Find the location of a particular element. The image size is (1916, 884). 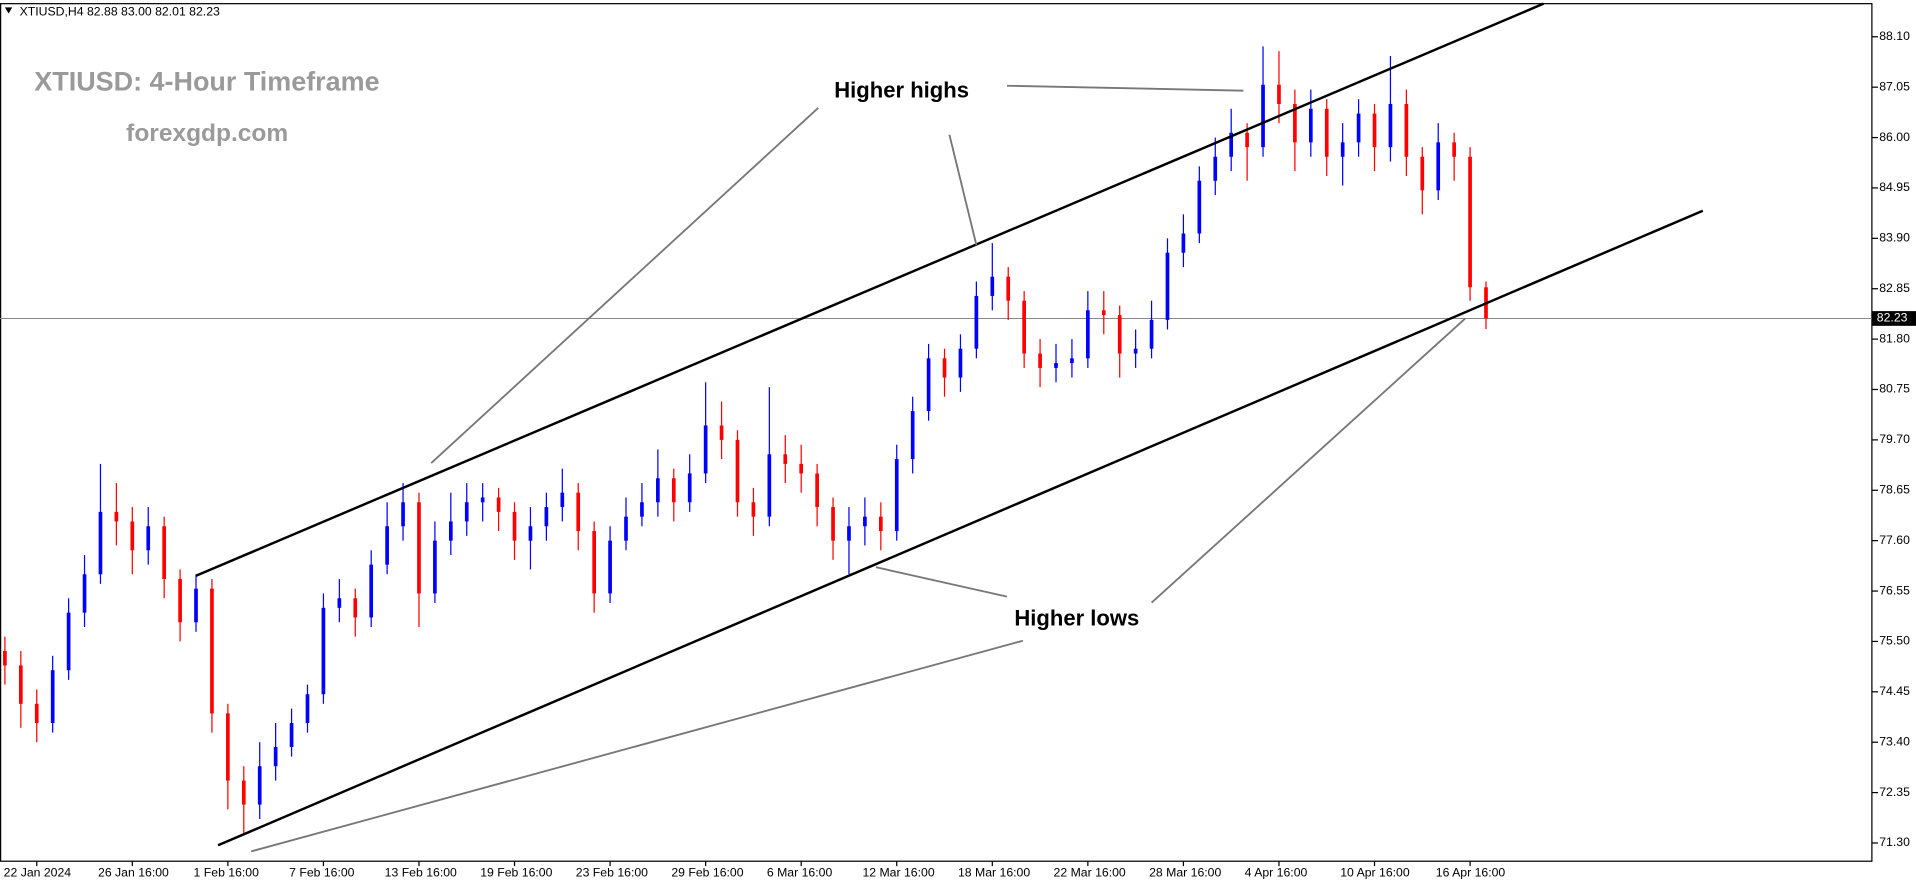

y-tick-label: 76.55 is located at coordinates (1894, 590).